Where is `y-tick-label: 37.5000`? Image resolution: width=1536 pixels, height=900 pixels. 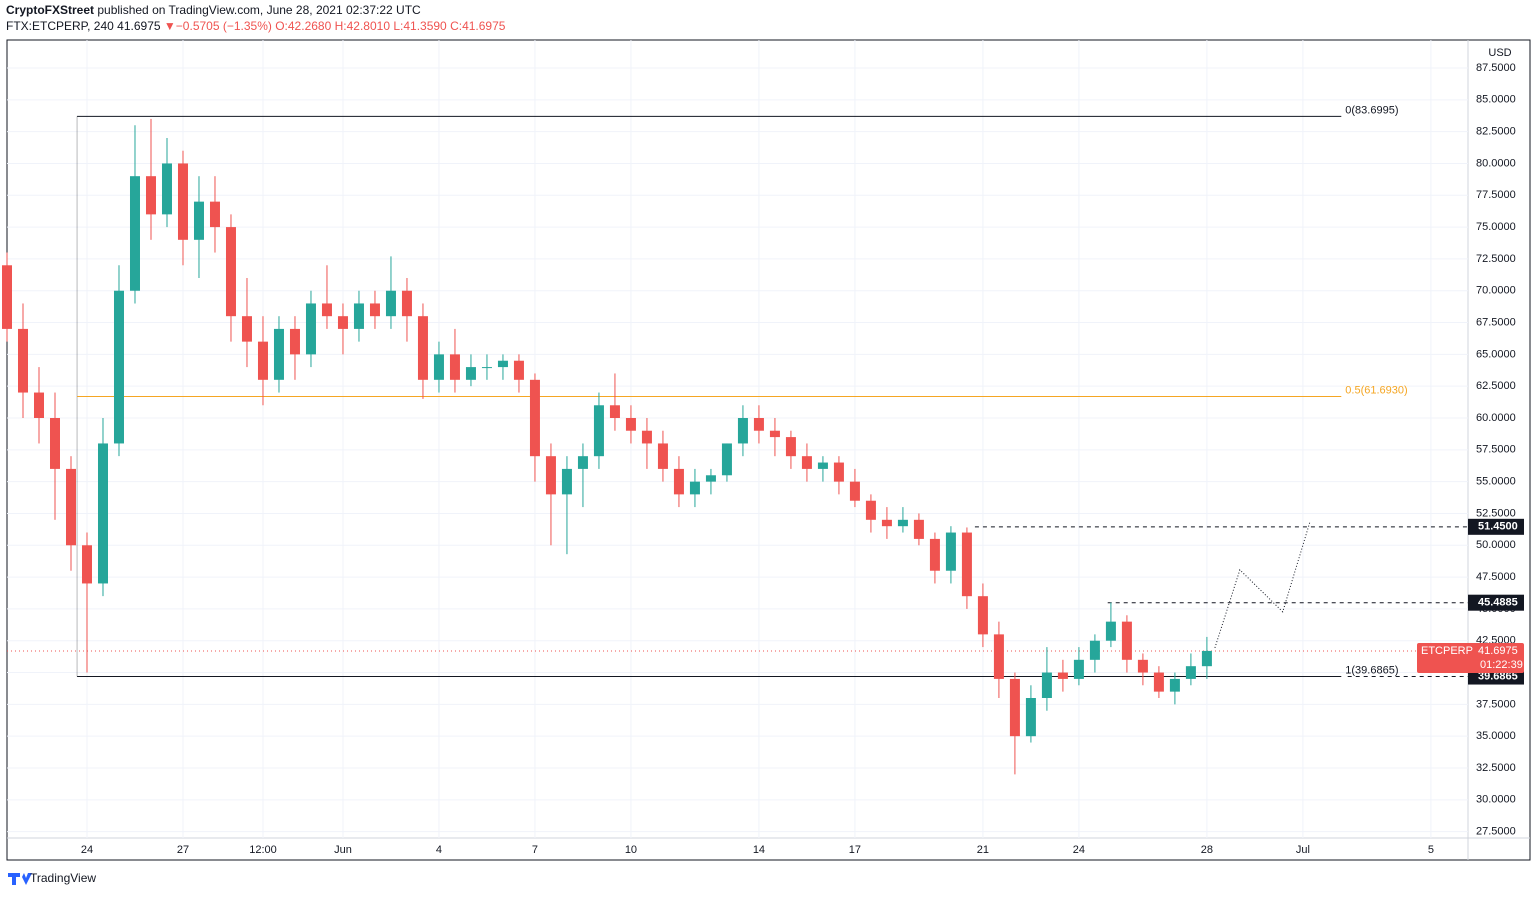
y-tick-label: 37.5000 is located at coordinates (1496, 704).